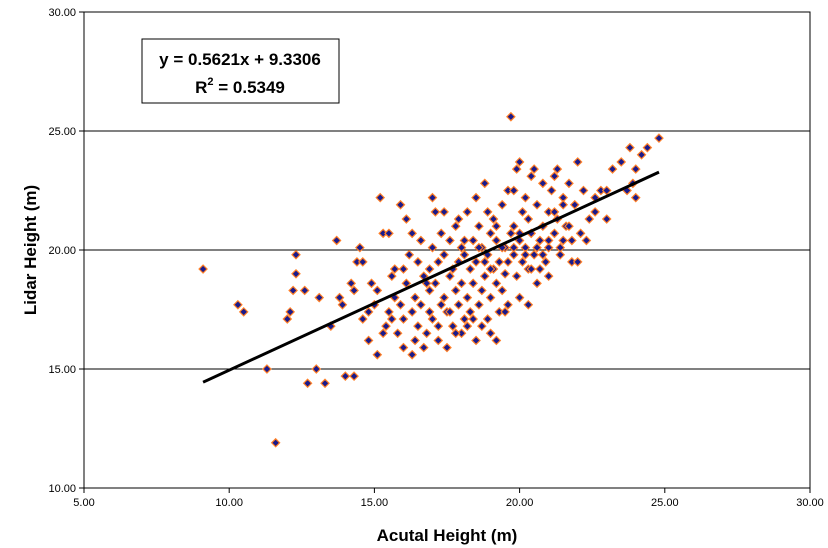  Describe the element at coordinates (66, 251) in the screenshot. I see `y-axis-ticks: 10.00 15.00 20.00 25.00 30.00` at that location.